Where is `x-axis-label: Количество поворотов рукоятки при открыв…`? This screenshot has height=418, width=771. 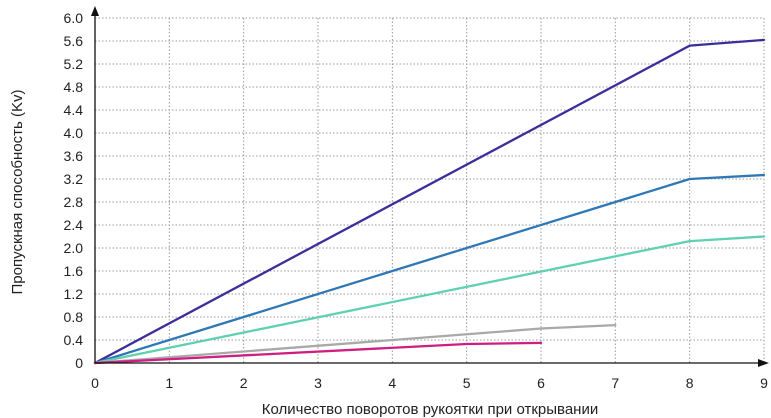 x-axis-label: Количество поворотов рукоятки при открыв… is located at coordinates (430, 409).